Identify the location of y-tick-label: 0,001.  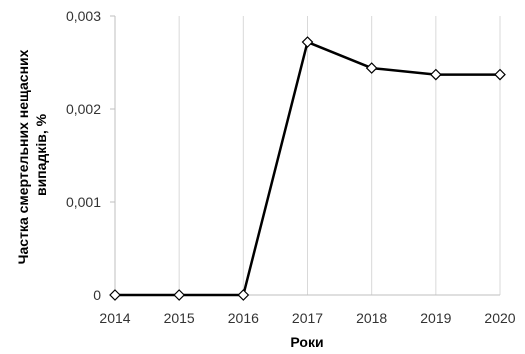
(83, 202).